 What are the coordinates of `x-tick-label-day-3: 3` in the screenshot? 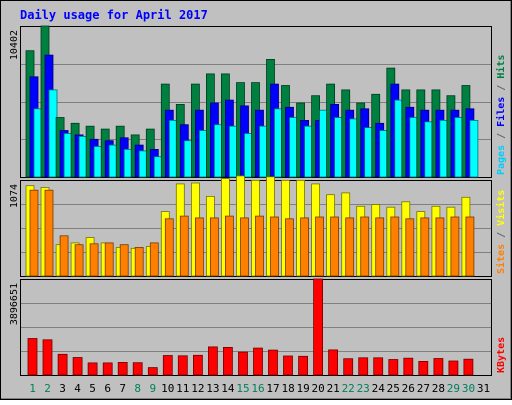 It's located at (62, 388).